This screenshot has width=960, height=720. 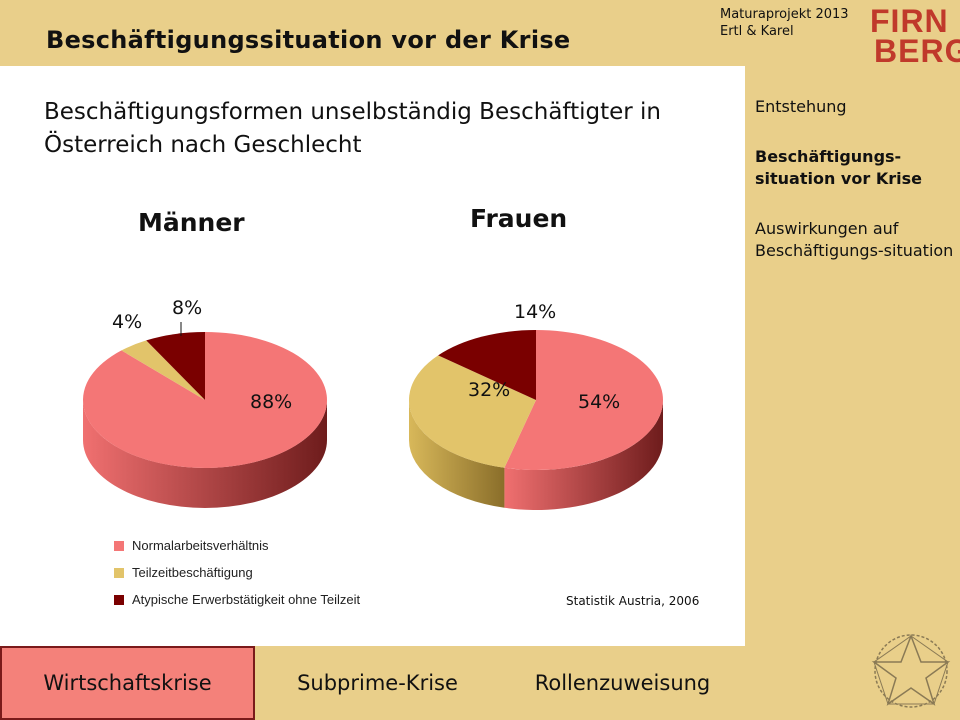 What do you see at coordinates (801, 106) in the screenshot?
I see `nav-item-entstehung: Entstehung` at bounding box center [801, 106].